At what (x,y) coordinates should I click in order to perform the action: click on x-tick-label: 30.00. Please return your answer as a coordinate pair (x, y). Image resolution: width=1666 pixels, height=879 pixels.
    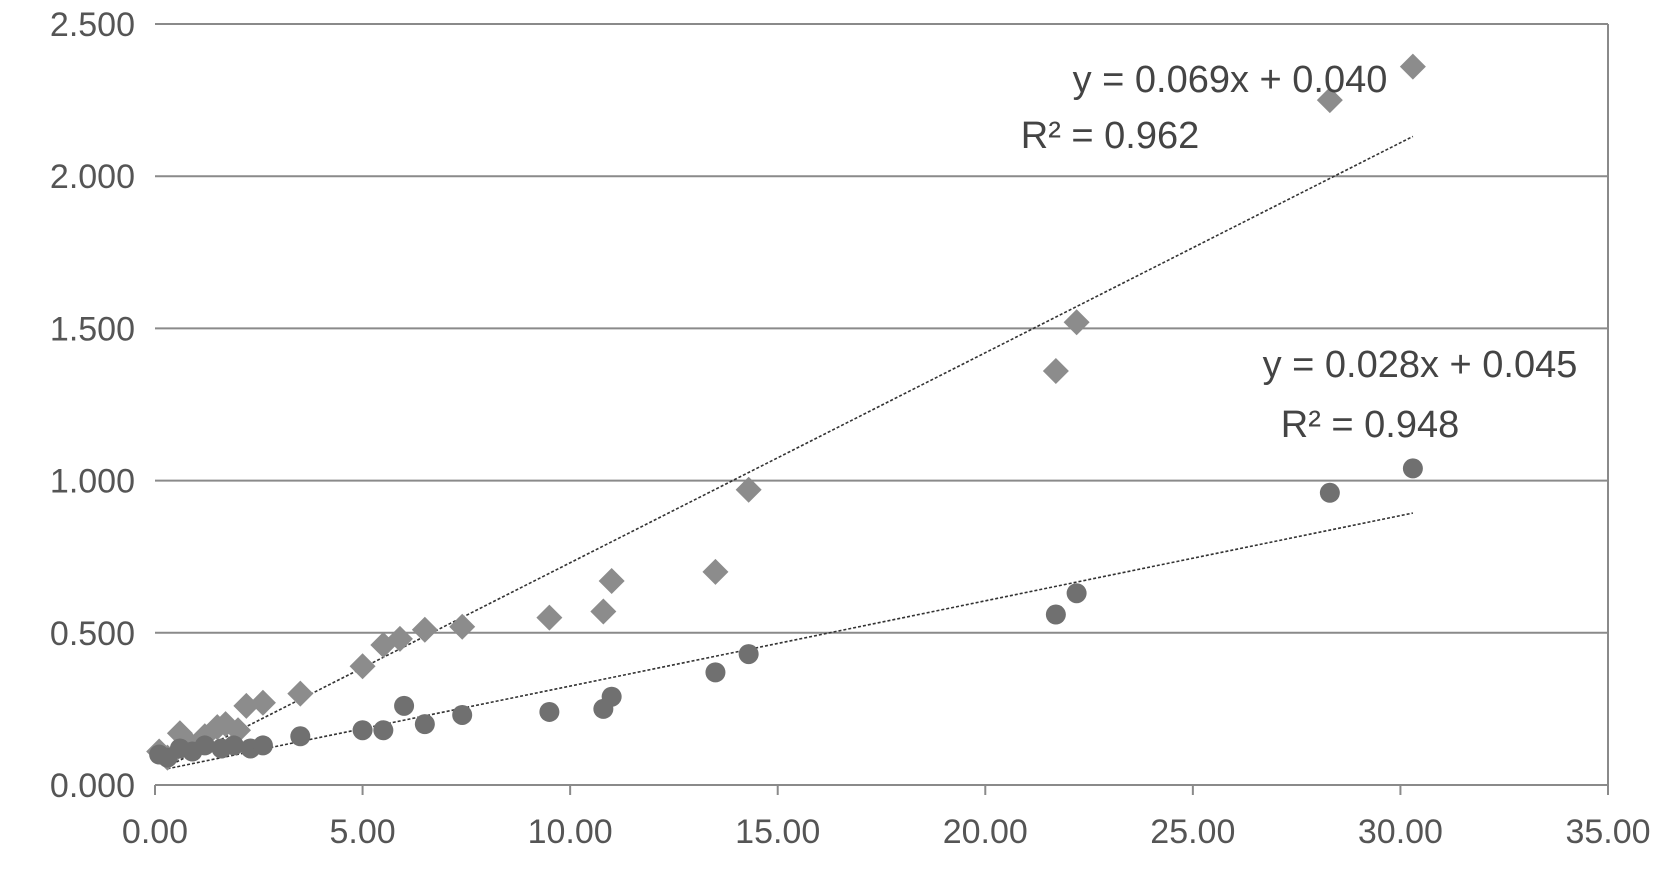
    Looking at the image, I should click on (1400, 832).